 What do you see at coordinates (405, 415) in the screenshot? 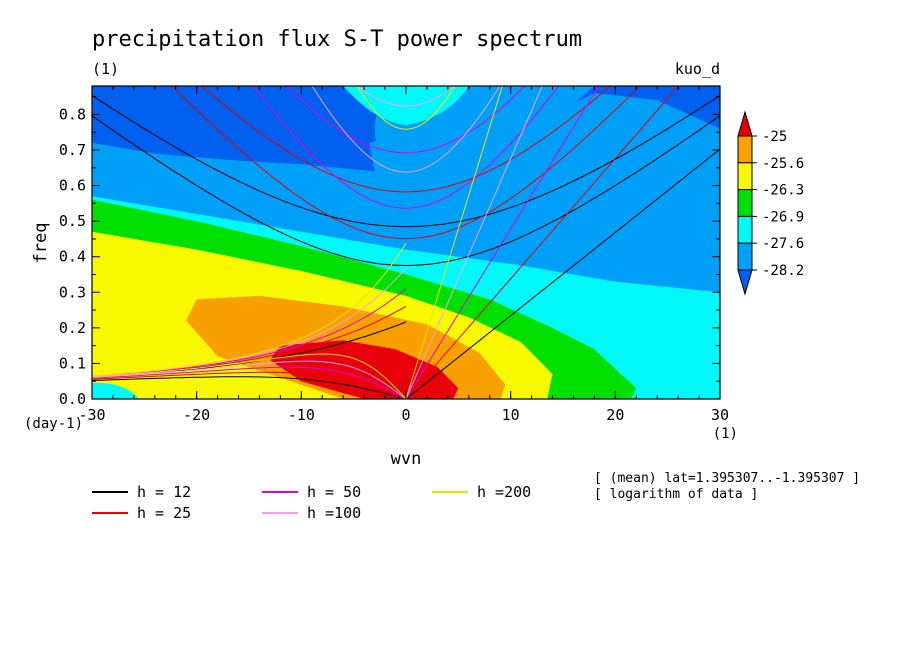
I see `x-tick-label: 0` at bounding box center [405, 415].